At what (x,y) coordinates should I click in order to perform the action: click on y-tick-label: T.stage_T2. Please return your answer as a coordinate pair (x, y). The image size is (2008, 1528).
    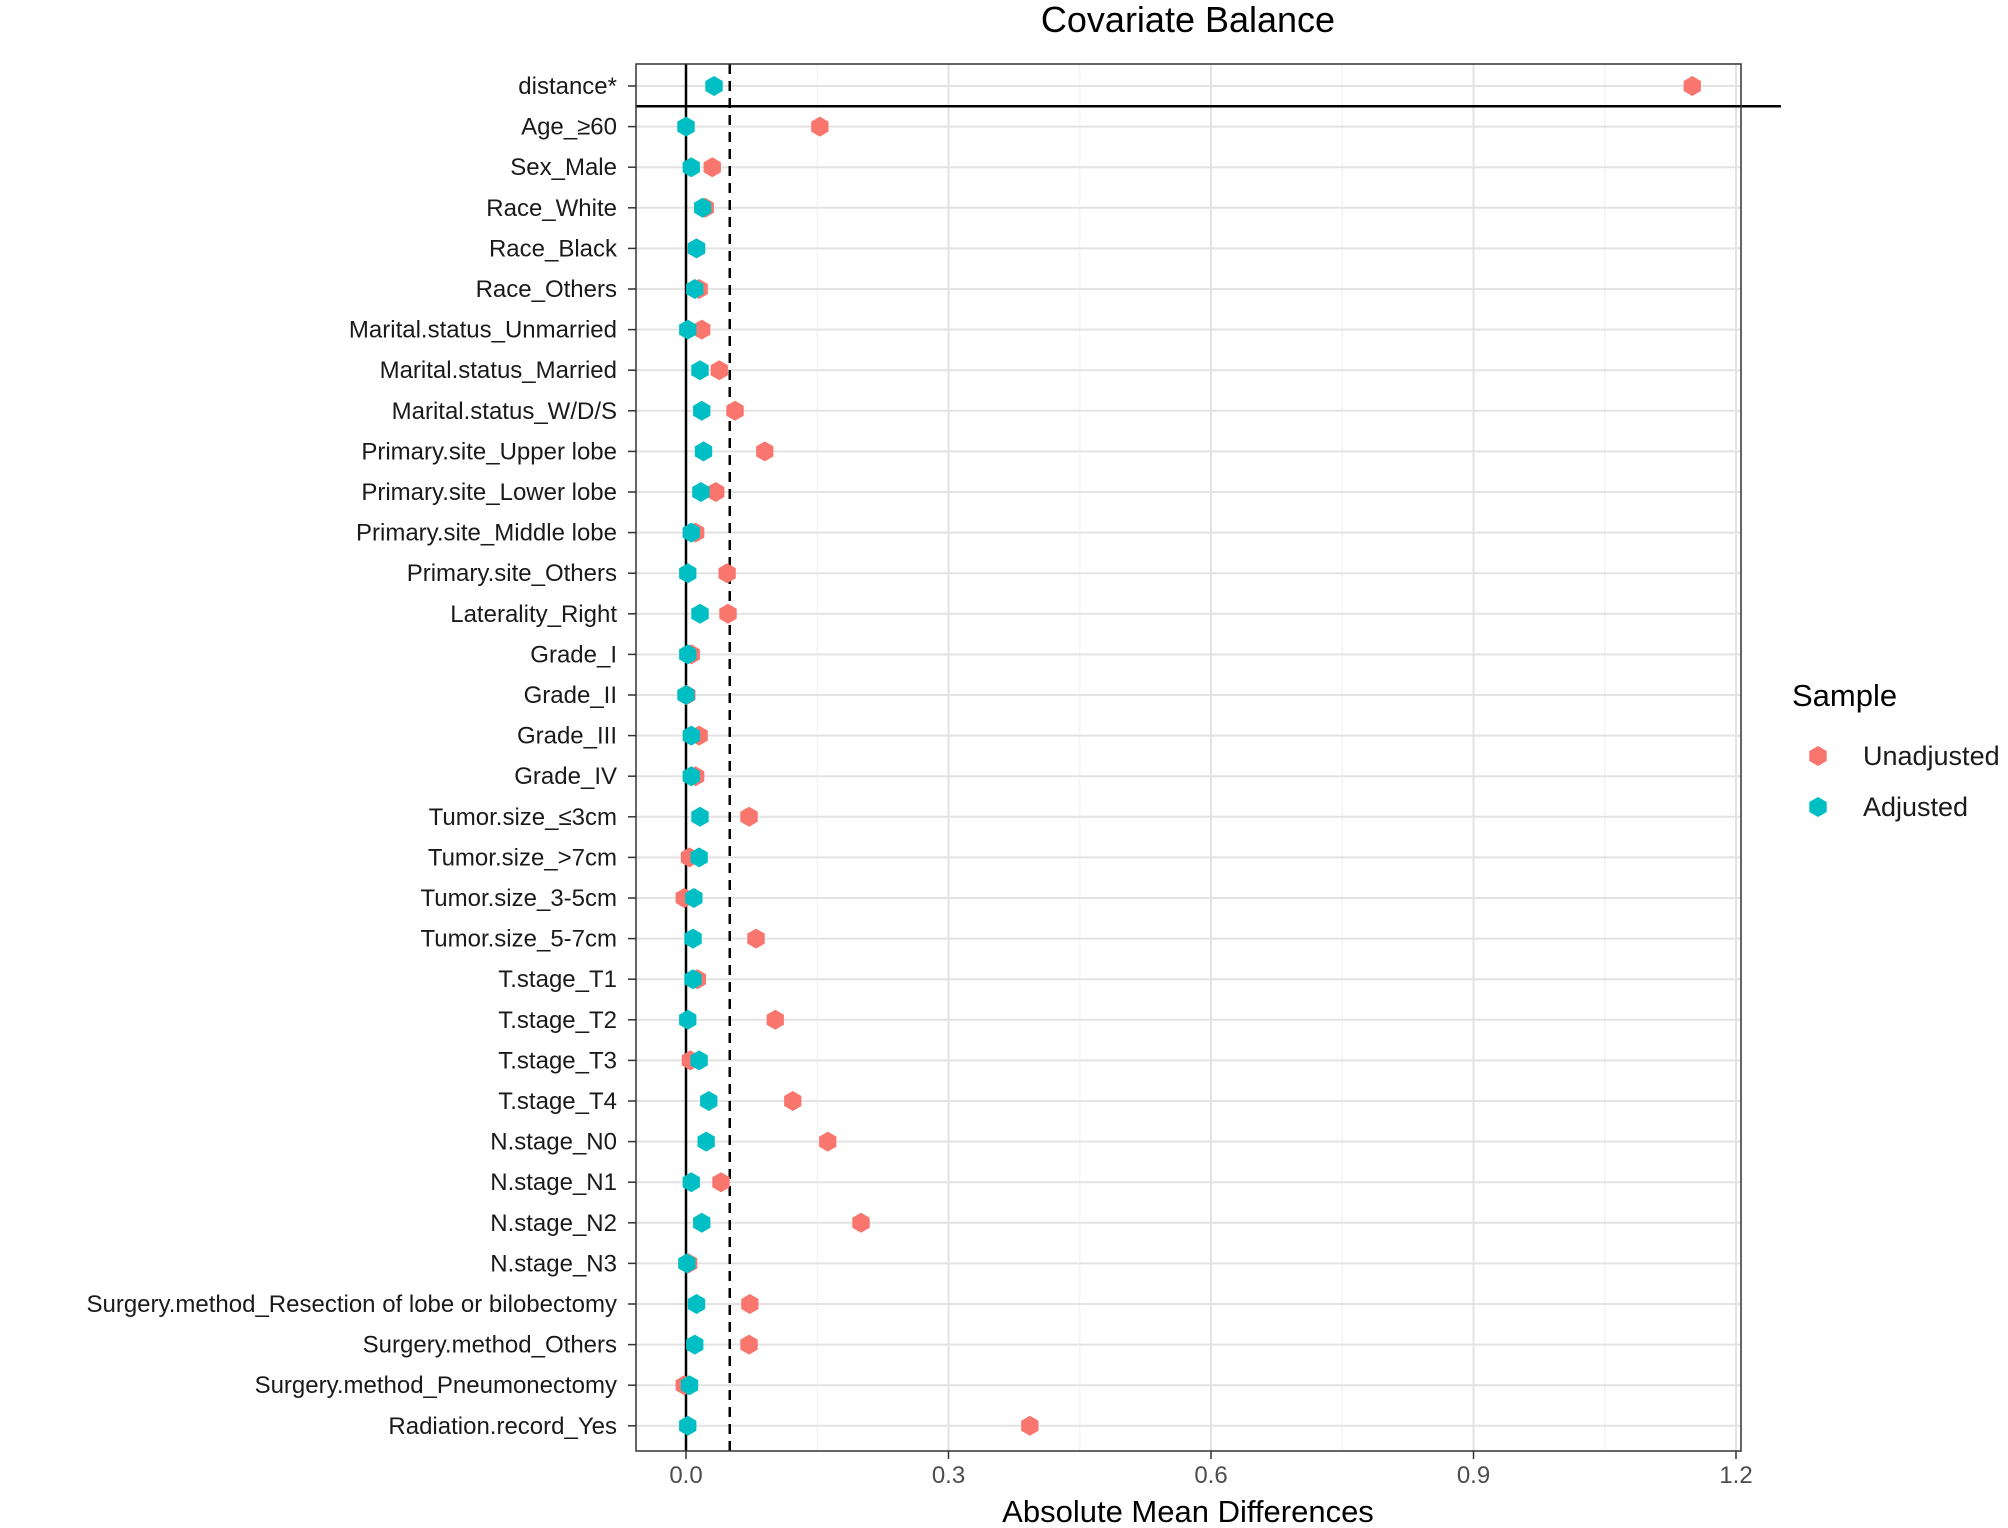
    Looking at the image, I should click on (557, 1020).